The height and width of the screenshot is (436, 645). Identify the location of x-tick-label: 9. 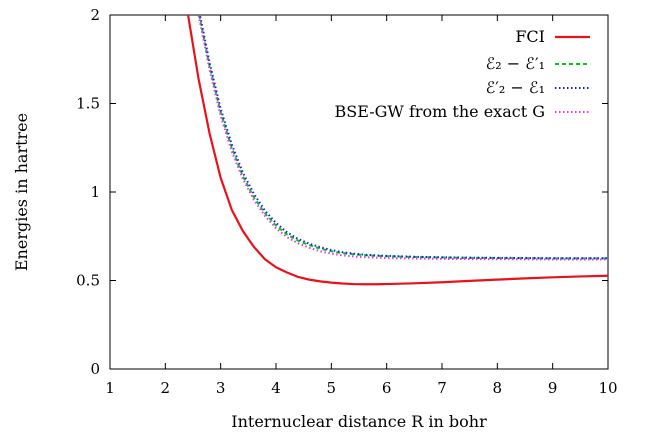
(553, 388).